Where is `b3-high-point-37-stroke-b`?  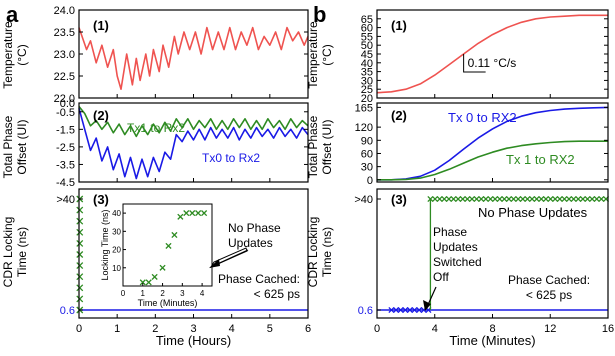
b3-high-point-37-stroke-b is located at coordinates (601, 199).